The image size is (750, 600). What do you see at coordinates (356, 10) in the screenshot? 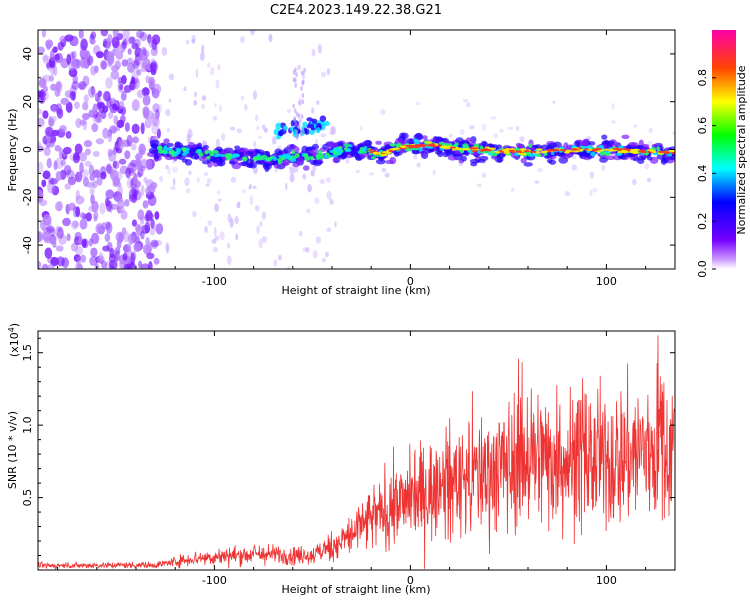
I see `chart-title: C2E4.2023.149.22.38.G21` at bounding box center [356, 10].